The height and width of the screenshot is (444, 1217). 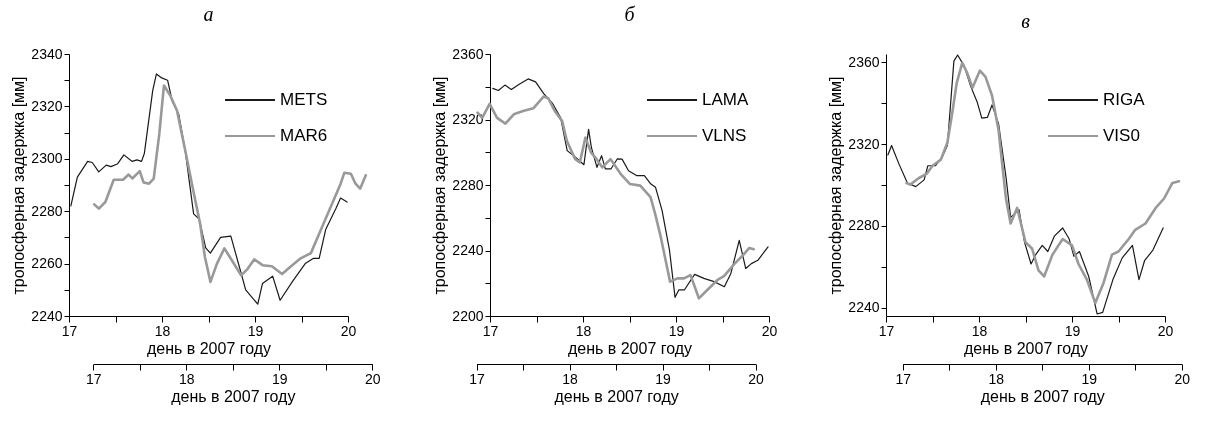 What do you see at coordinates (1124, 99) in the screenshot?
I see `legend-label: RIGA` at bounding box center [1124, 99].